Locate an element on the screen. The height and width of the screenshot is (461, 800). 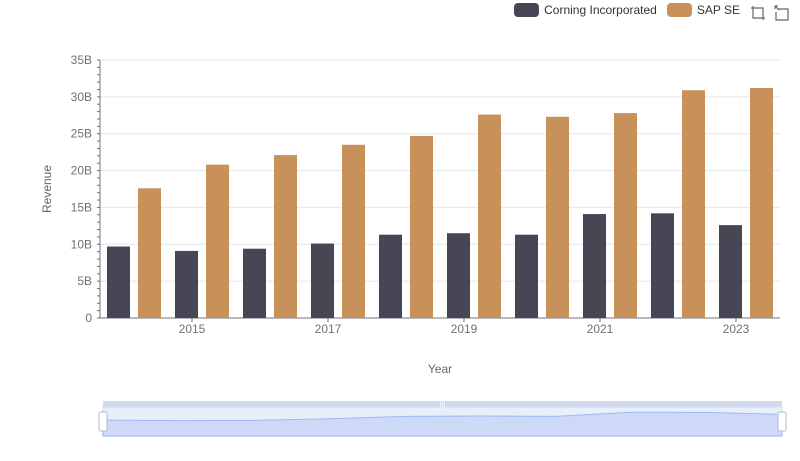
zoom-icon is located at coordinates (758, 13).